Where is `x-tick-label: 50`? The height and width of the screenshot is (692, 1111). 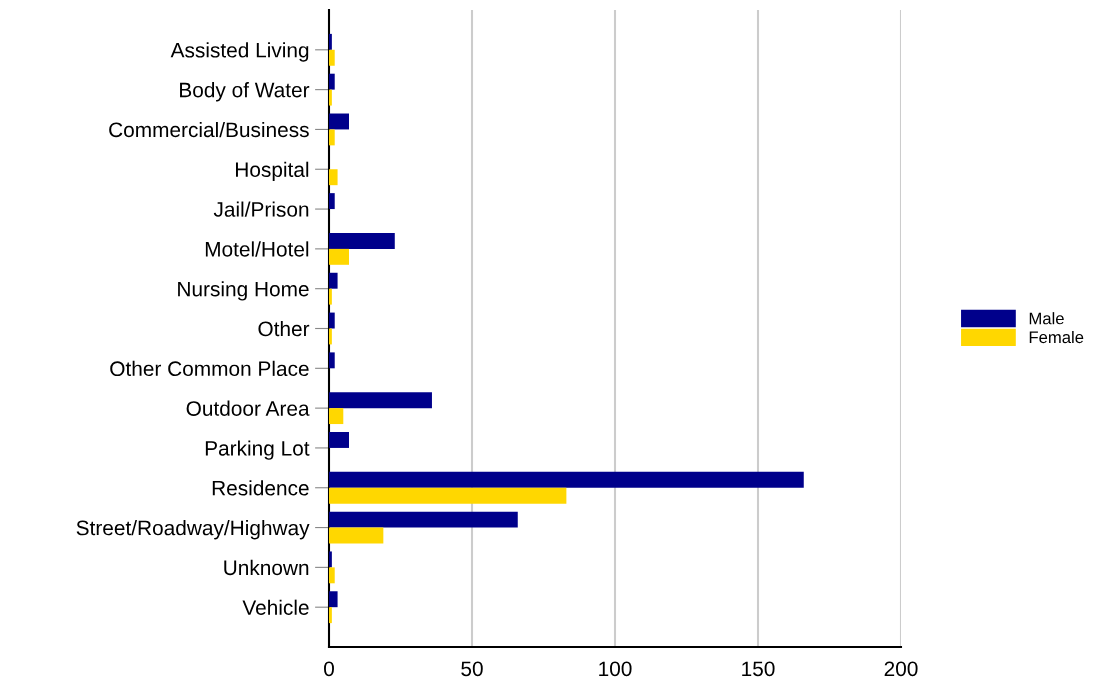 x-tick-label: 50 is located at coordinates (472, 669).